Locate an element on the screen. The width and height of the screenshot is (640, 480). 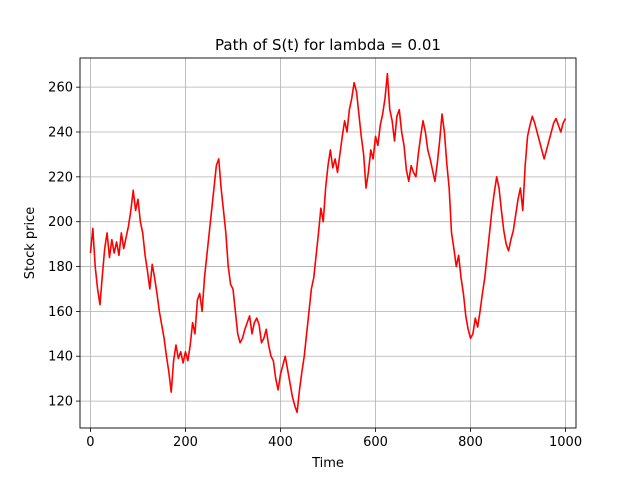
x-axis-title: Time is located at coordinates (327, 463).